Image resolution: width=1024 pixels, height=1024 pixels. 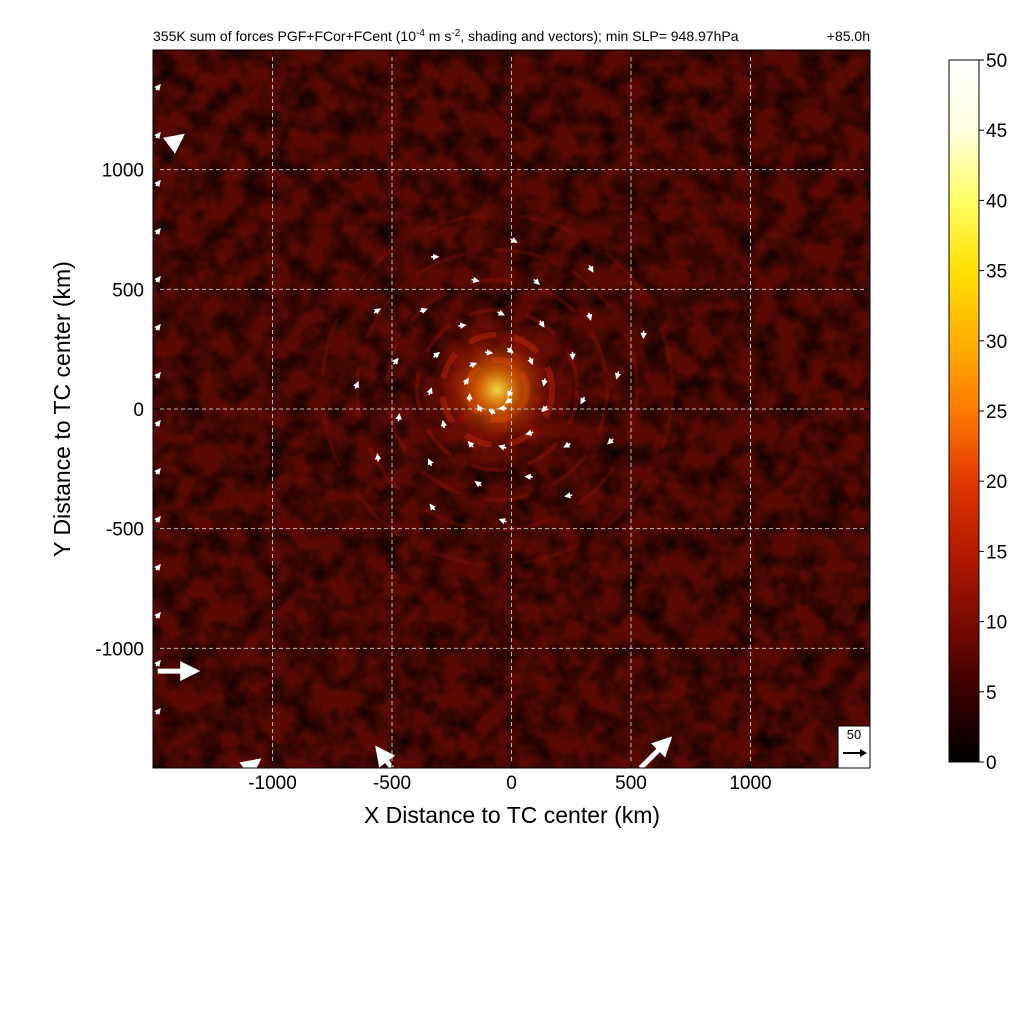 I want to click on x-tick-label: -1000, so click(x=272, y=783).